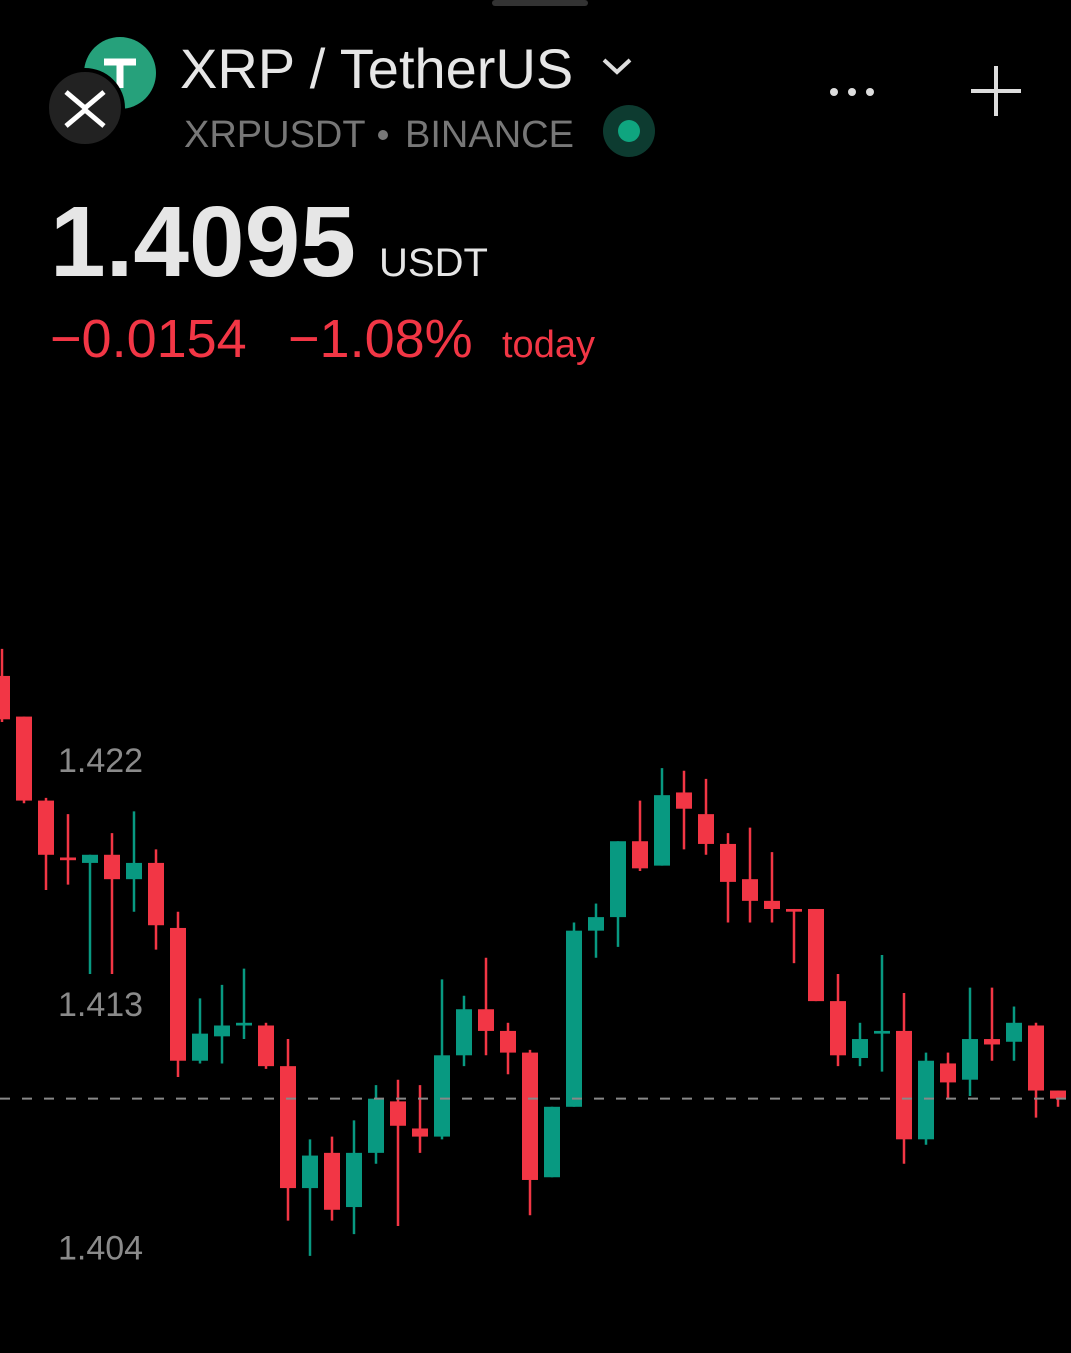 The image size is (1071, 1353). Describe the element at coordinates (383, 135) in the screenshot. I see `separator-dot` at that location.